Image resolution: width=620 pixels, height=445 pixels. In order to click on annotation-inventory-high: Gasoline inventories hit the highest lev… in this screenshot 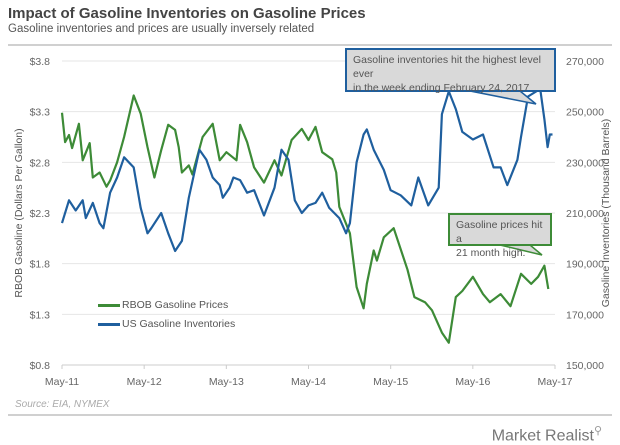, I will do `click(450, 71)`.